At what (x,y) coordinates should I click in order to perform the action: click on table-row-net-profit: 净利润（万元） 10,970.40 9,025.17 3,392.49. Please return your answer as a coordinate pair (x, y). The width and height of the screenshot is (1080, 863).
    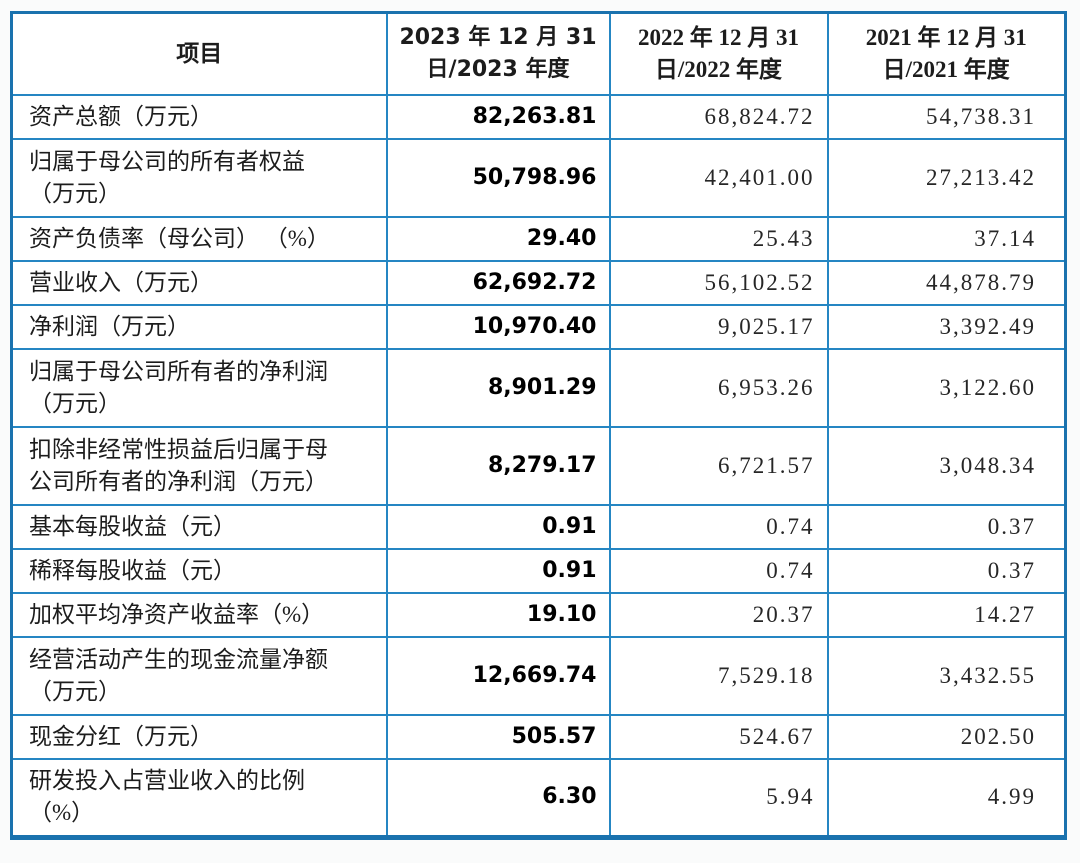
    Looking at the image, I should click on (538, 327).